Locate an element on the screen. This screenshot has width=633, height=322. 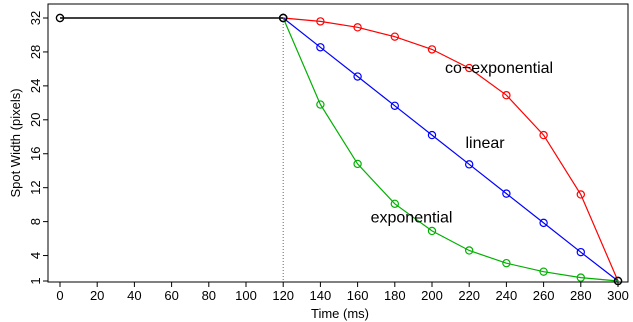
x-tick-label: 60 is located at coordinates (171, 295).